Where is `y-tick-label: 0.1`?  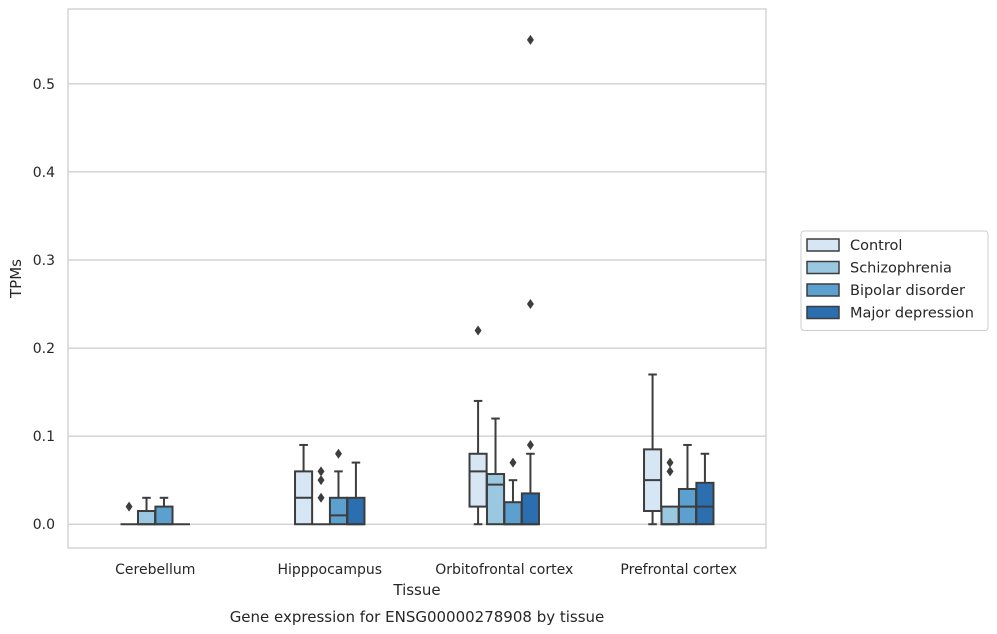
y-tick-label: 0.1 is located at coordinates (44, 437).